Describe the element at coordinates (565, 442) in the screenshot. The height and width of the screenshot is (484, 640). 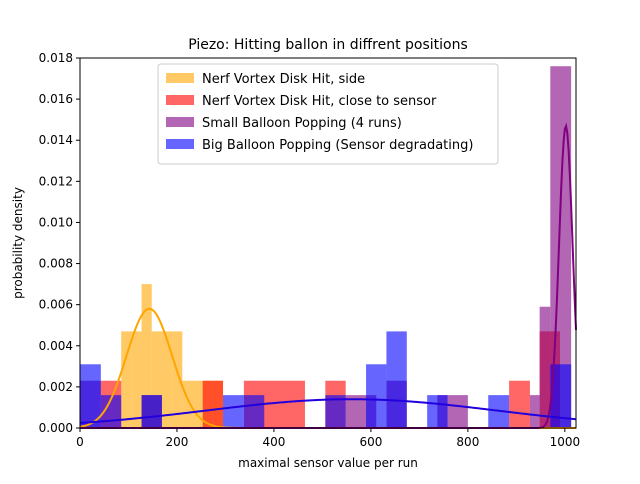
I see `x-tick-label: 1000` at that location.